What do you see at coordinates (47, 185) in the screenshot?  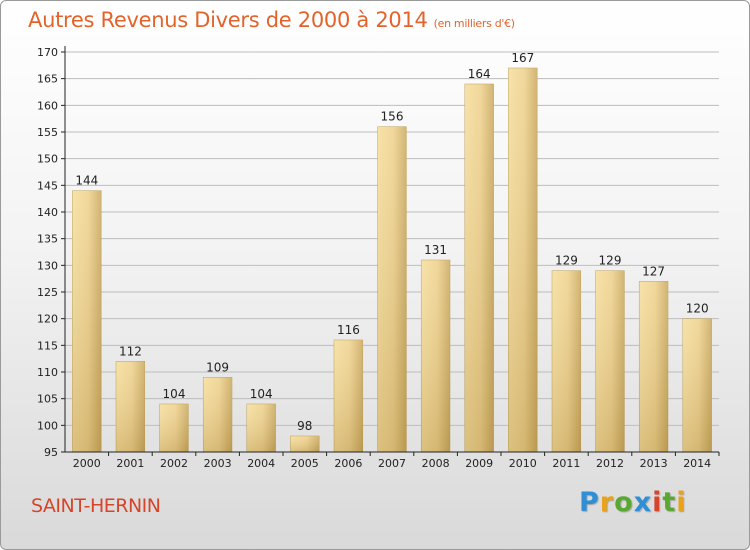 I see `y-tick-label: 145` at bounding box center [47, 185].